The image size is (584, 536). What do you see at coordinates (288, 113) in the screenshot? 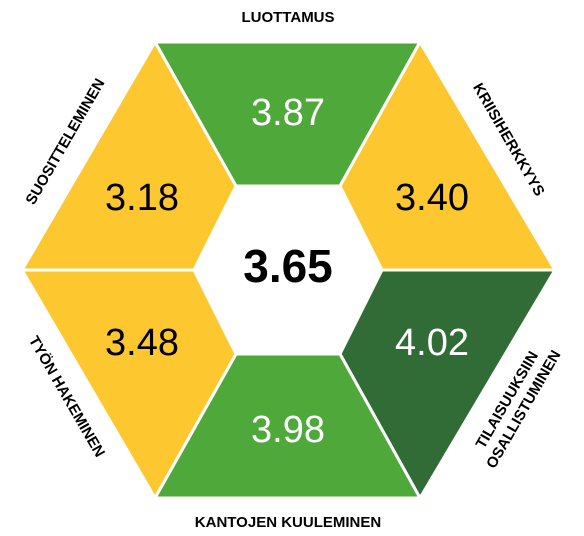
I see `segment-value: 3.87` at bounding box center [288, 113].